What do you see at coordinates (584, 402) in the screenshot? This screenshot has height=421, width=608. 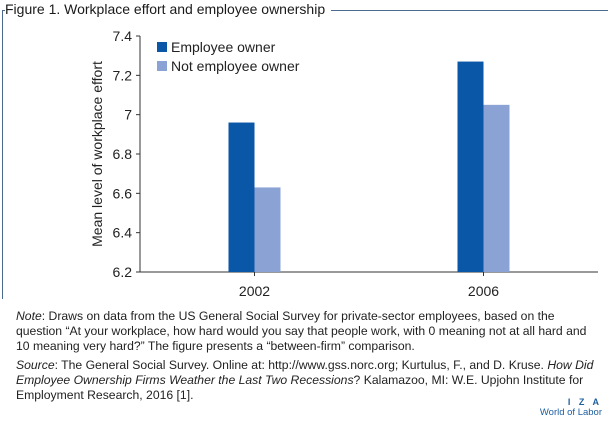 I see `logo-iza: I Z A` at bounding box center [584, 402].